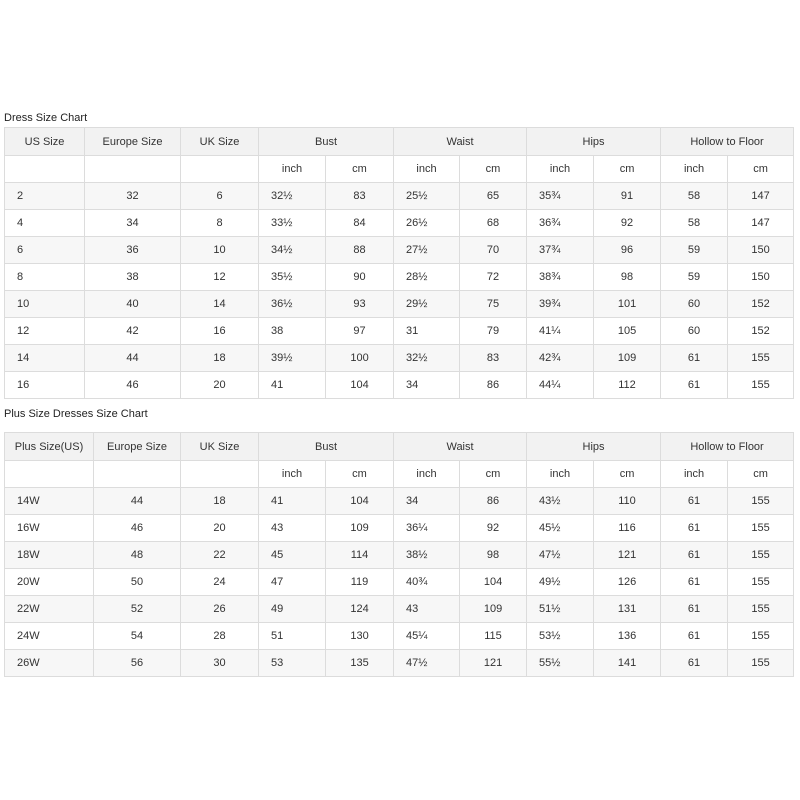 Image resolution: width=800 pixels, height=800 pixels. I want to click on table-row: 22W 52 26 49 124 43 109 51½ 131 61 155, so click(399, 609).